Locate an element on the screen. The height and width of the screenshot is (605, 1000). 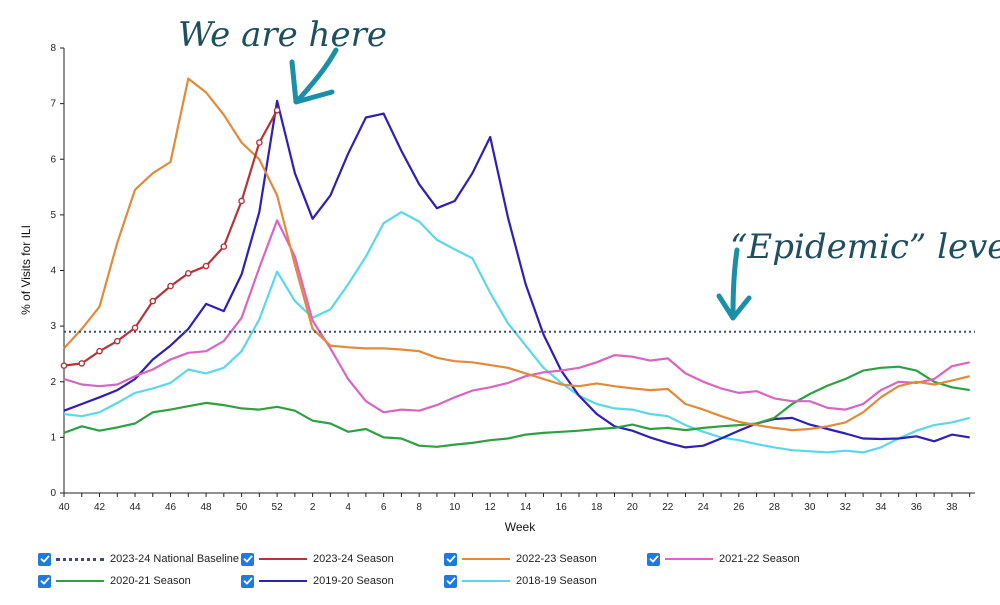
legend-item: 2018-19 Season is located at coordinates (545, 581).